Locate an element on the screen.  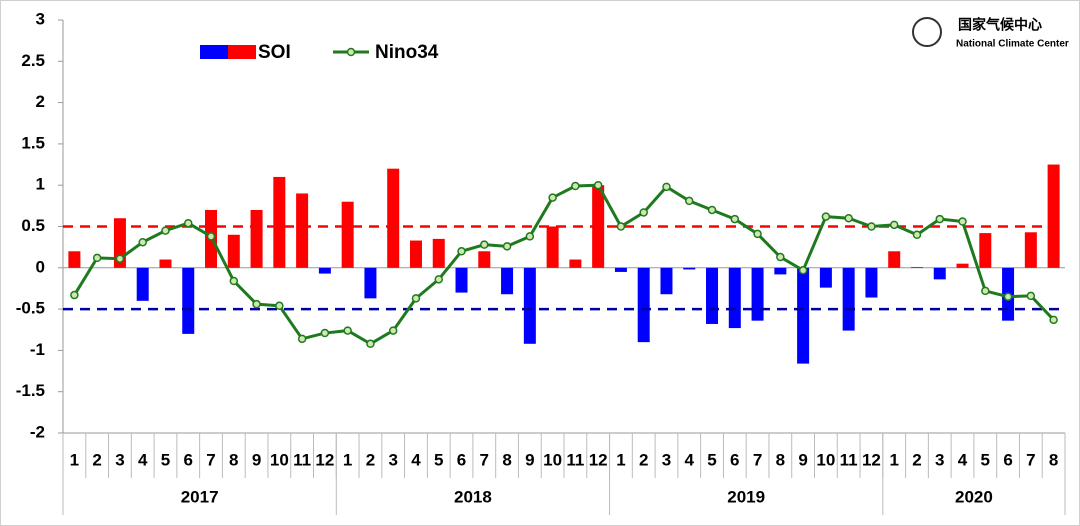
y-tick-label: -1 is located at coordinates (37, 349).